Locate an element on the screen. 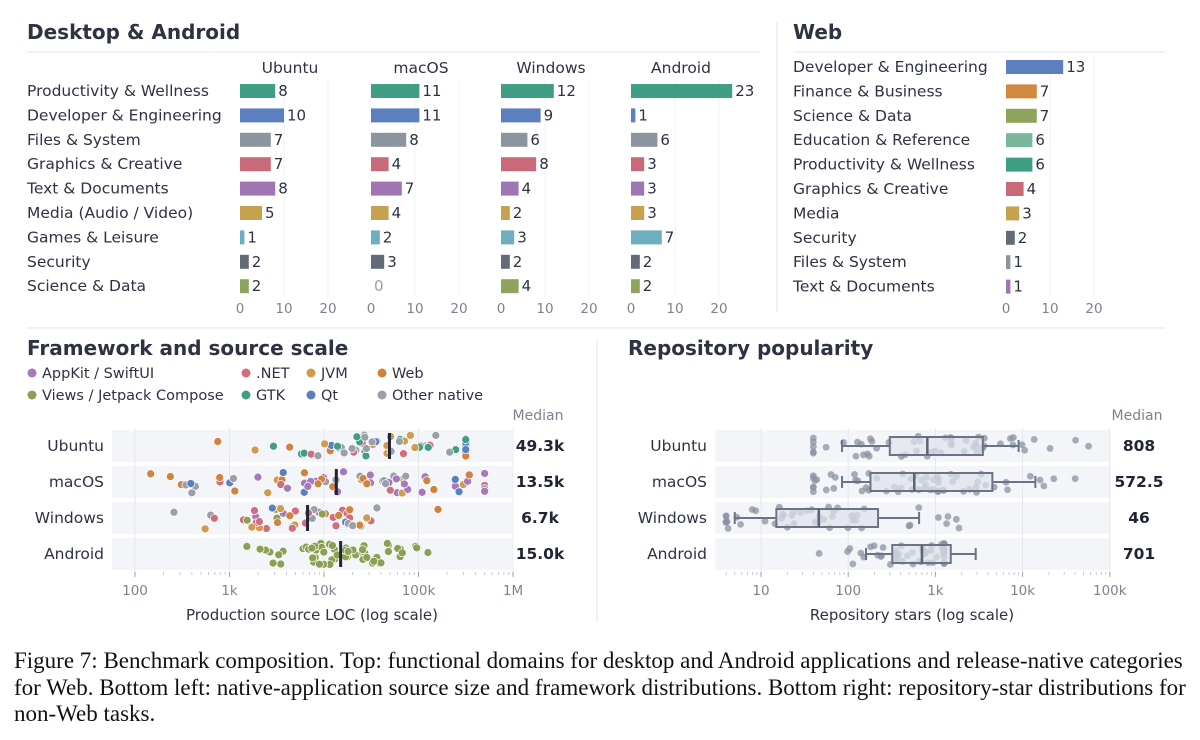 This screenshot has height=740, width=1200. legend-item: AppKit / SwiftUI is located at coordinates (98, 374).